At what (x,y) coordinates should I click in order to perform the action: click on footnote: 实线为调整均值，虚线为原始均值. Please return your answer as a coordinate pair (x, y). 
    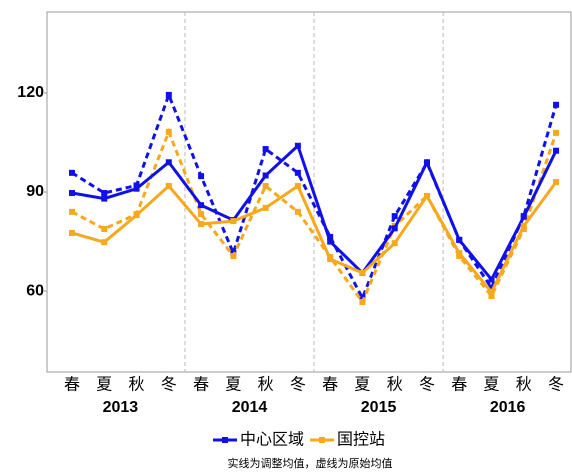
    Looking at the image, I should click on (310, 463).